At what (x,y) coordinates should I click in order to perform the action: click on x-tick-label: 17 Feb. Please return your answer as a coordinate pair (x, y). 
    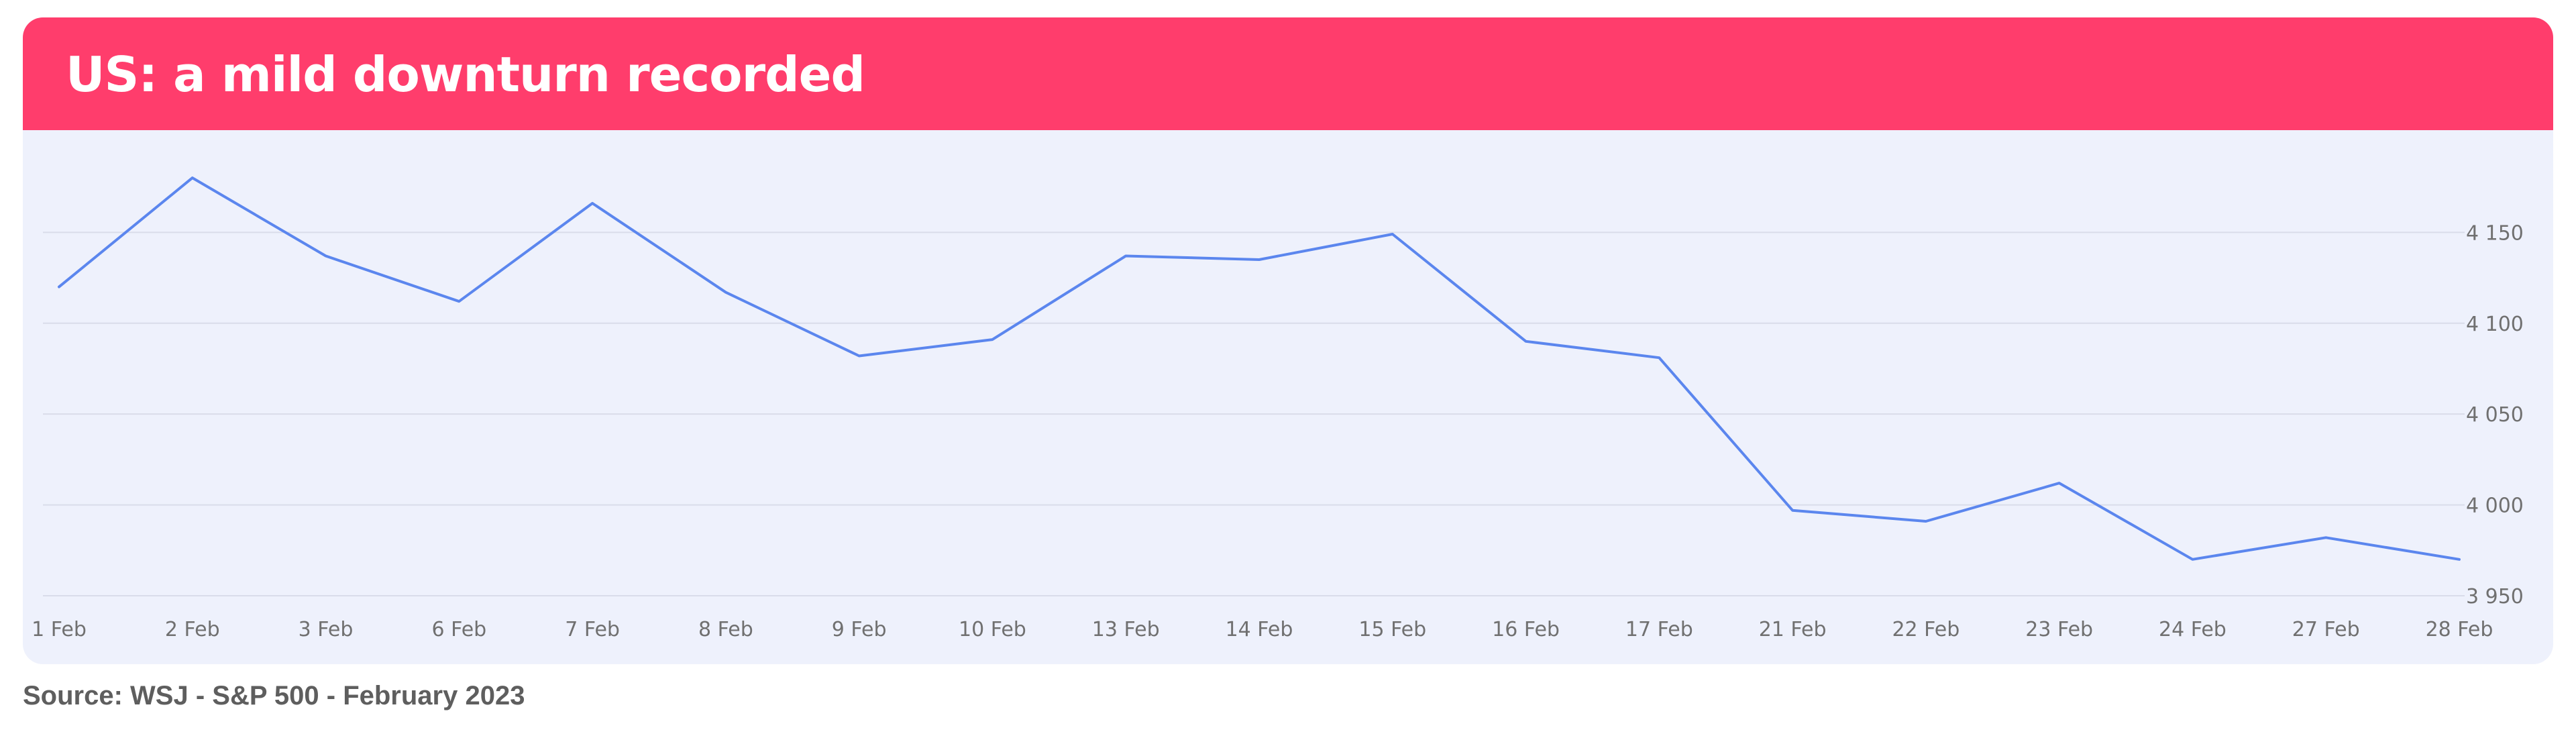
    Looking at the image, I should click on (1659, 629).